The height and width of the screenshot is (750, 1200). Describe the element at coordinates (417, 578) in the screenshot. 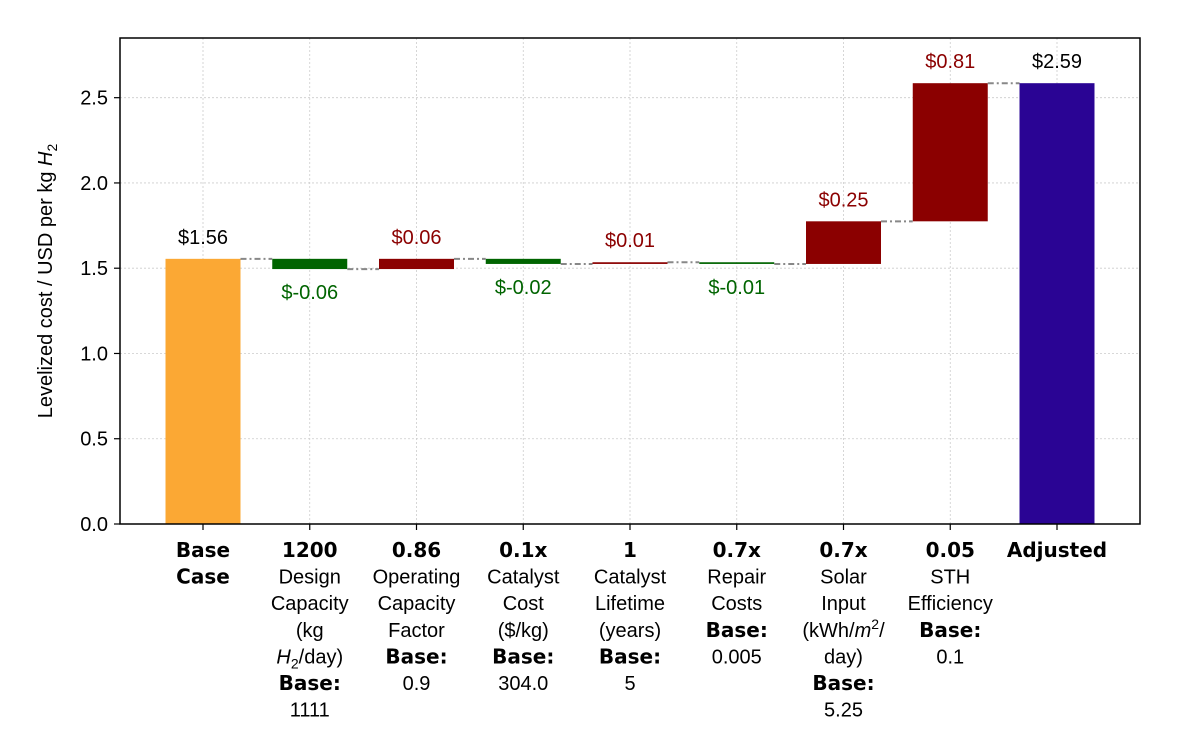

I see `category-label: Operating` at that location.